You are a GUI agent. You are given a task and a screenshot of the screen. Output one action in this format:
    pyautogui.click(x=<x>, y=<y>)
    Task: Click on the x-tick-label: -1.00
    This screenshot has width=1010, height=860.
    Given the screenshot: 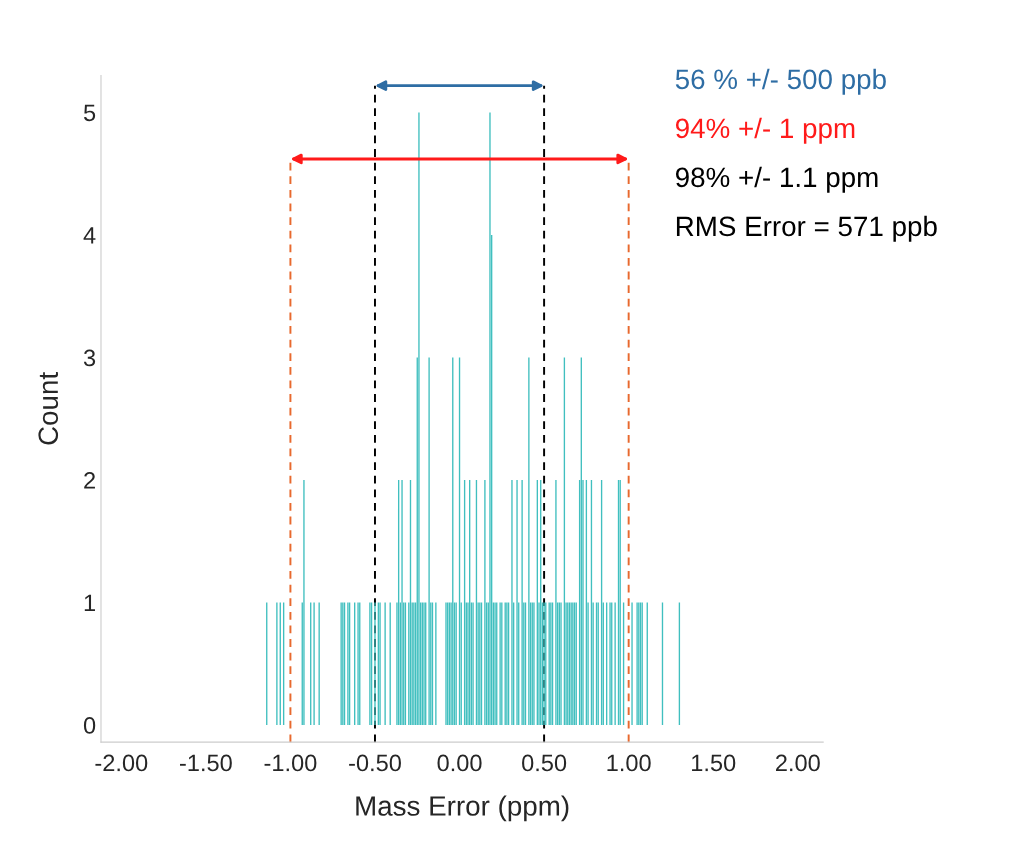 What is the action you would take?
    pyautogui.click(x=290, y=763)
    